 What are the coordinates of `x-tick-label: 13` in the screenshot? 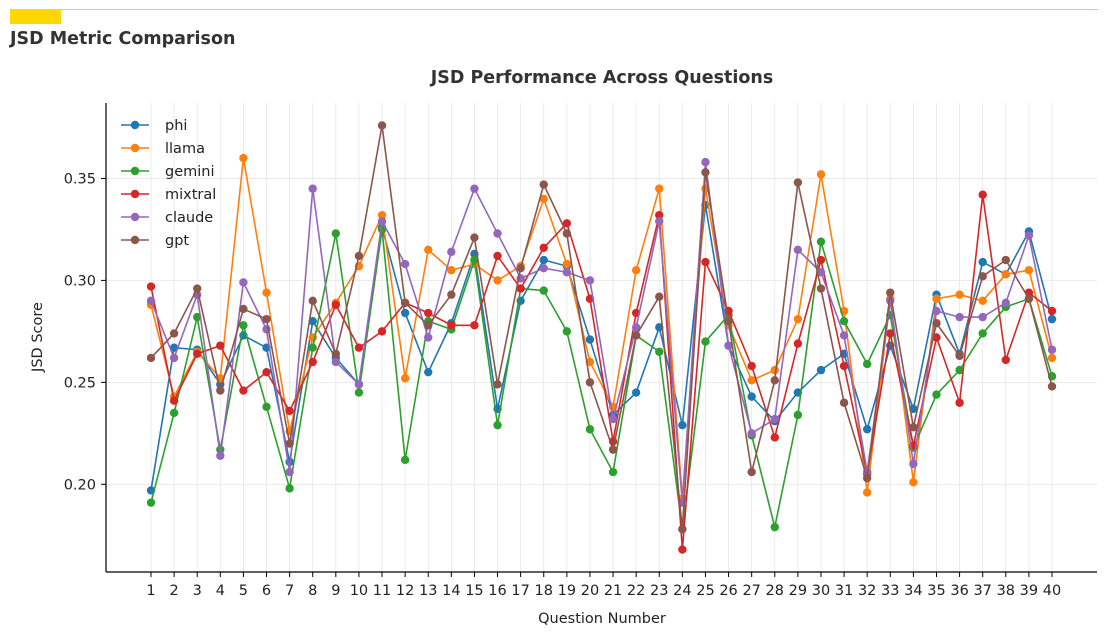 It's located at (428, 591).